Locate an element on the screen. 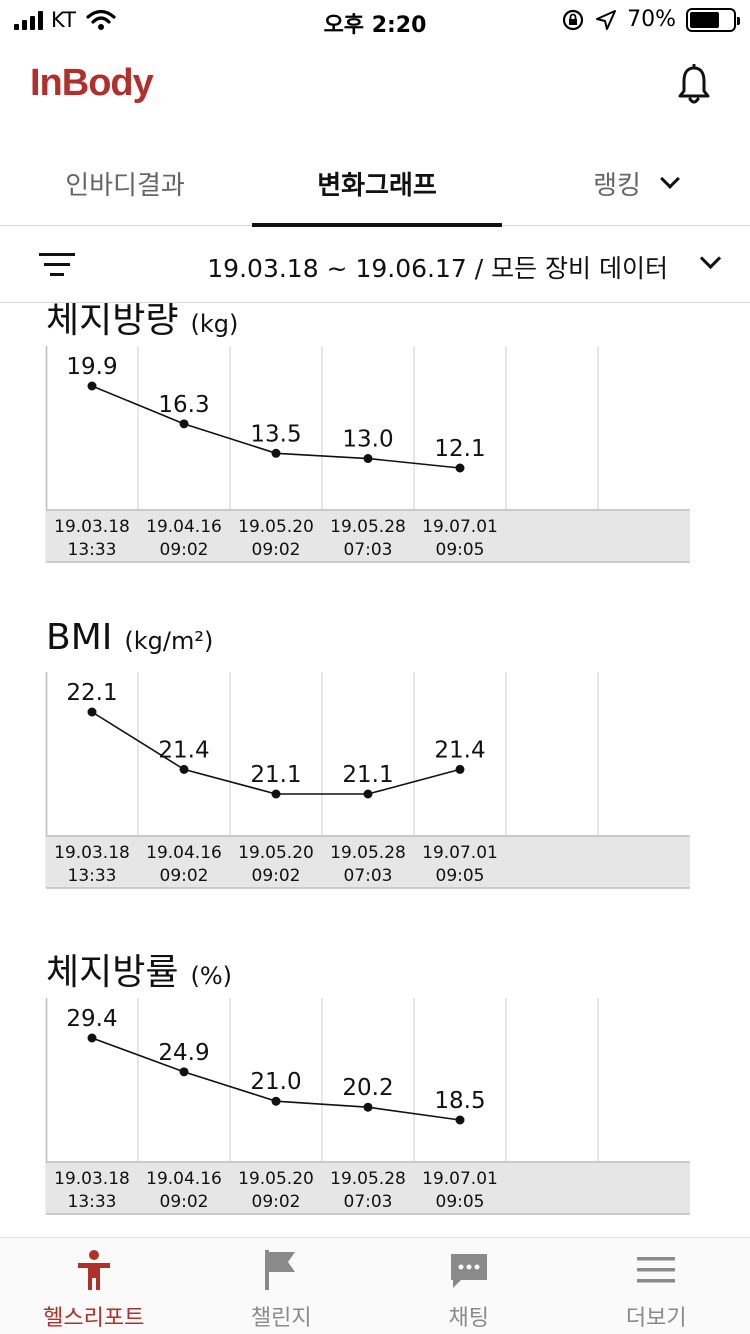  nav-label: 채팅 is located at coordinates (468, 1318).